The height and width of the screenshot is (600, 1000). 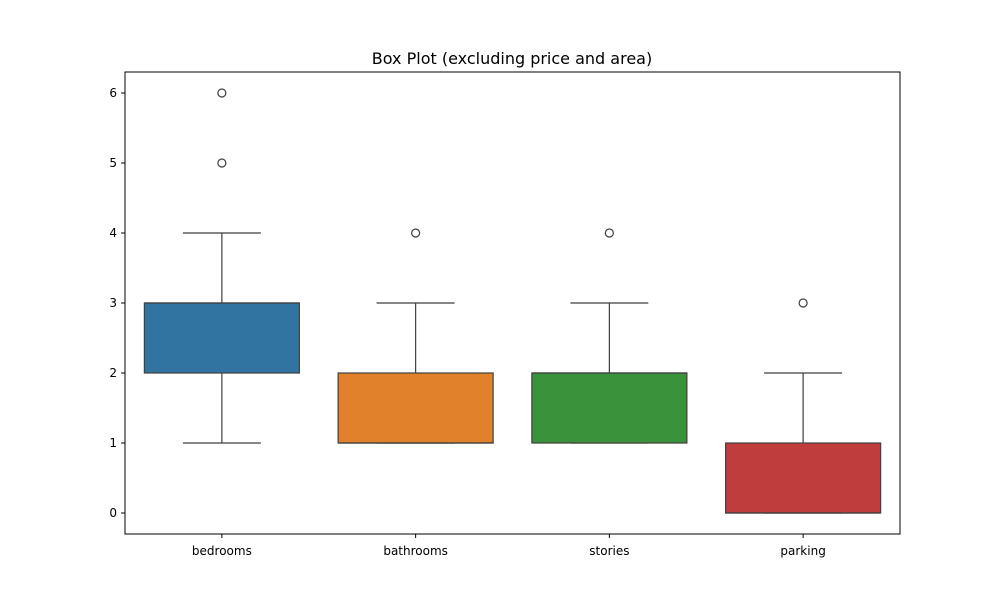 What do you see at coordinates (113, 513) in the screenshot?
I see `y-tick-label-0: 0` at bounding box center [113, 513].